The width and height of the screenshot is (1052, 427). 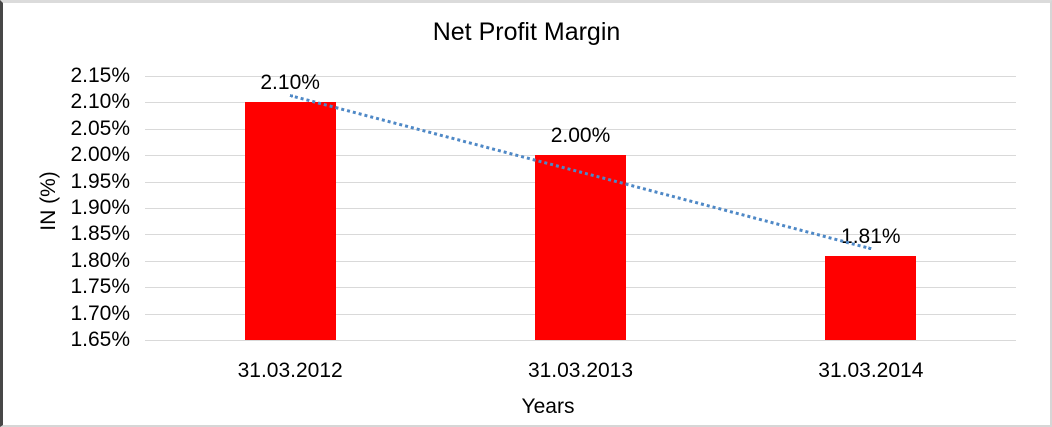 What do you see at coordinates (548, 406) in the screenshot?
I see `x-axis-title: Years` at bounding box center [548, 406].